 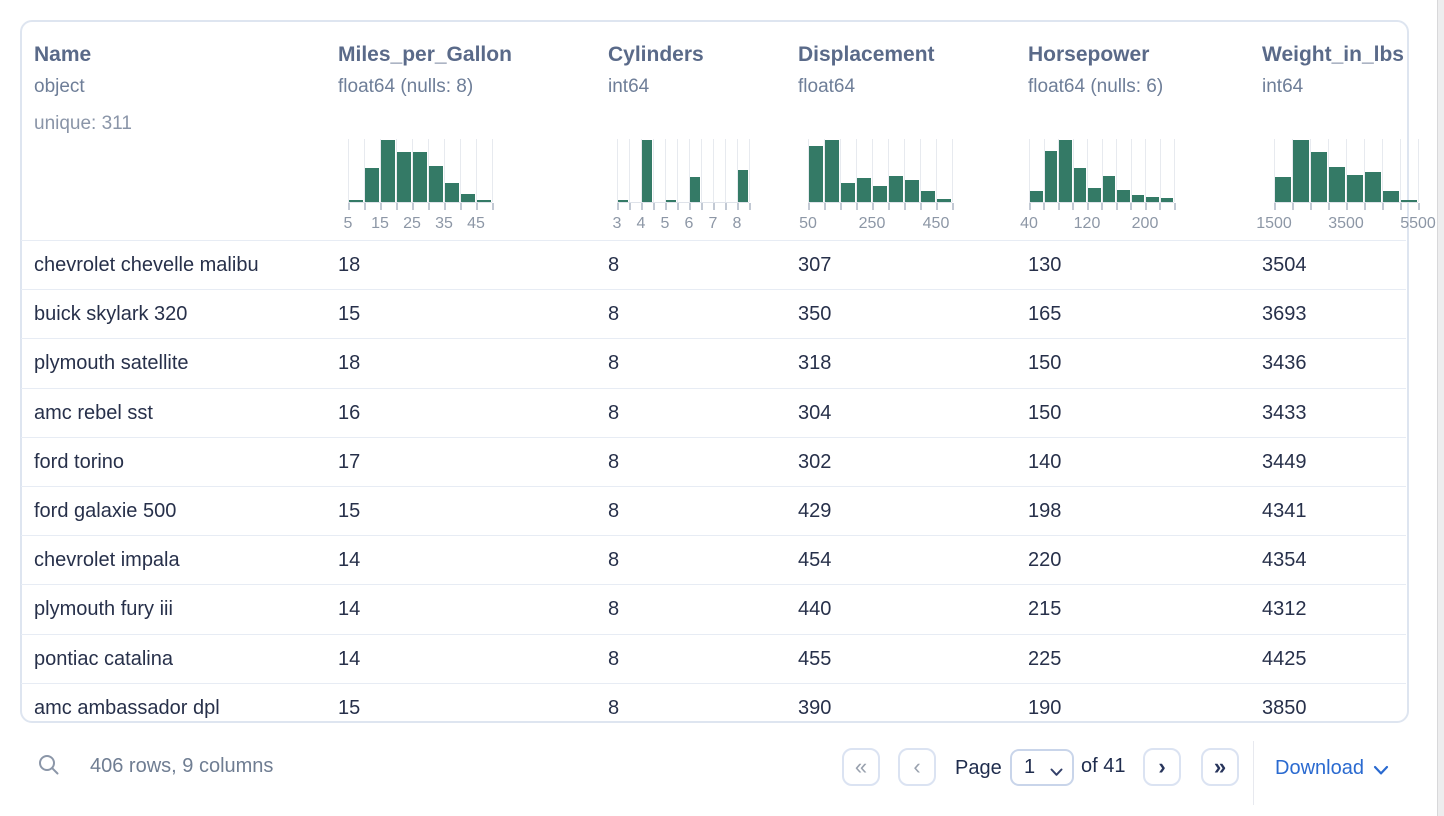 What do you see at coordinates (876, 185) in the screenshot?
I see `histogram-displacement: 50 250 450` at bounding box center [876, 185].